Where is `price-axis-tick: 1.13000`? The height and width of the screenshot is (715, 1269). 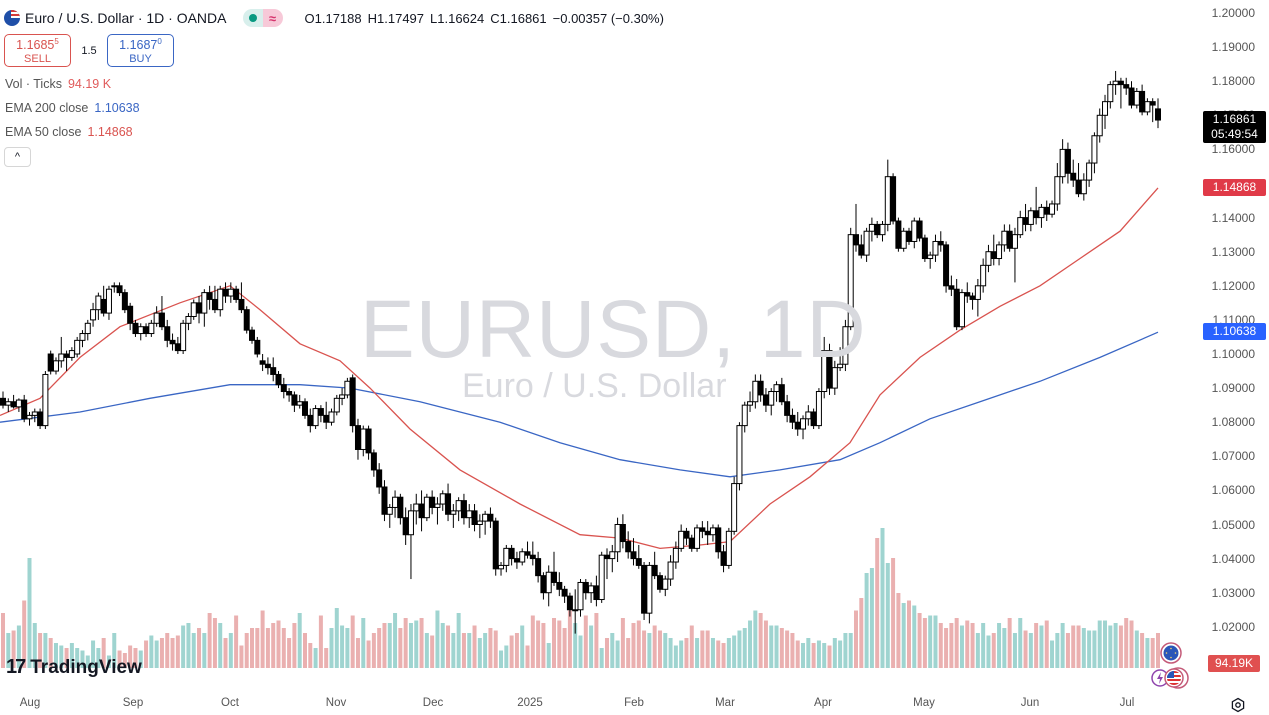 price-axis-tick: 1.13000 is located at coordinates (1233, 251).